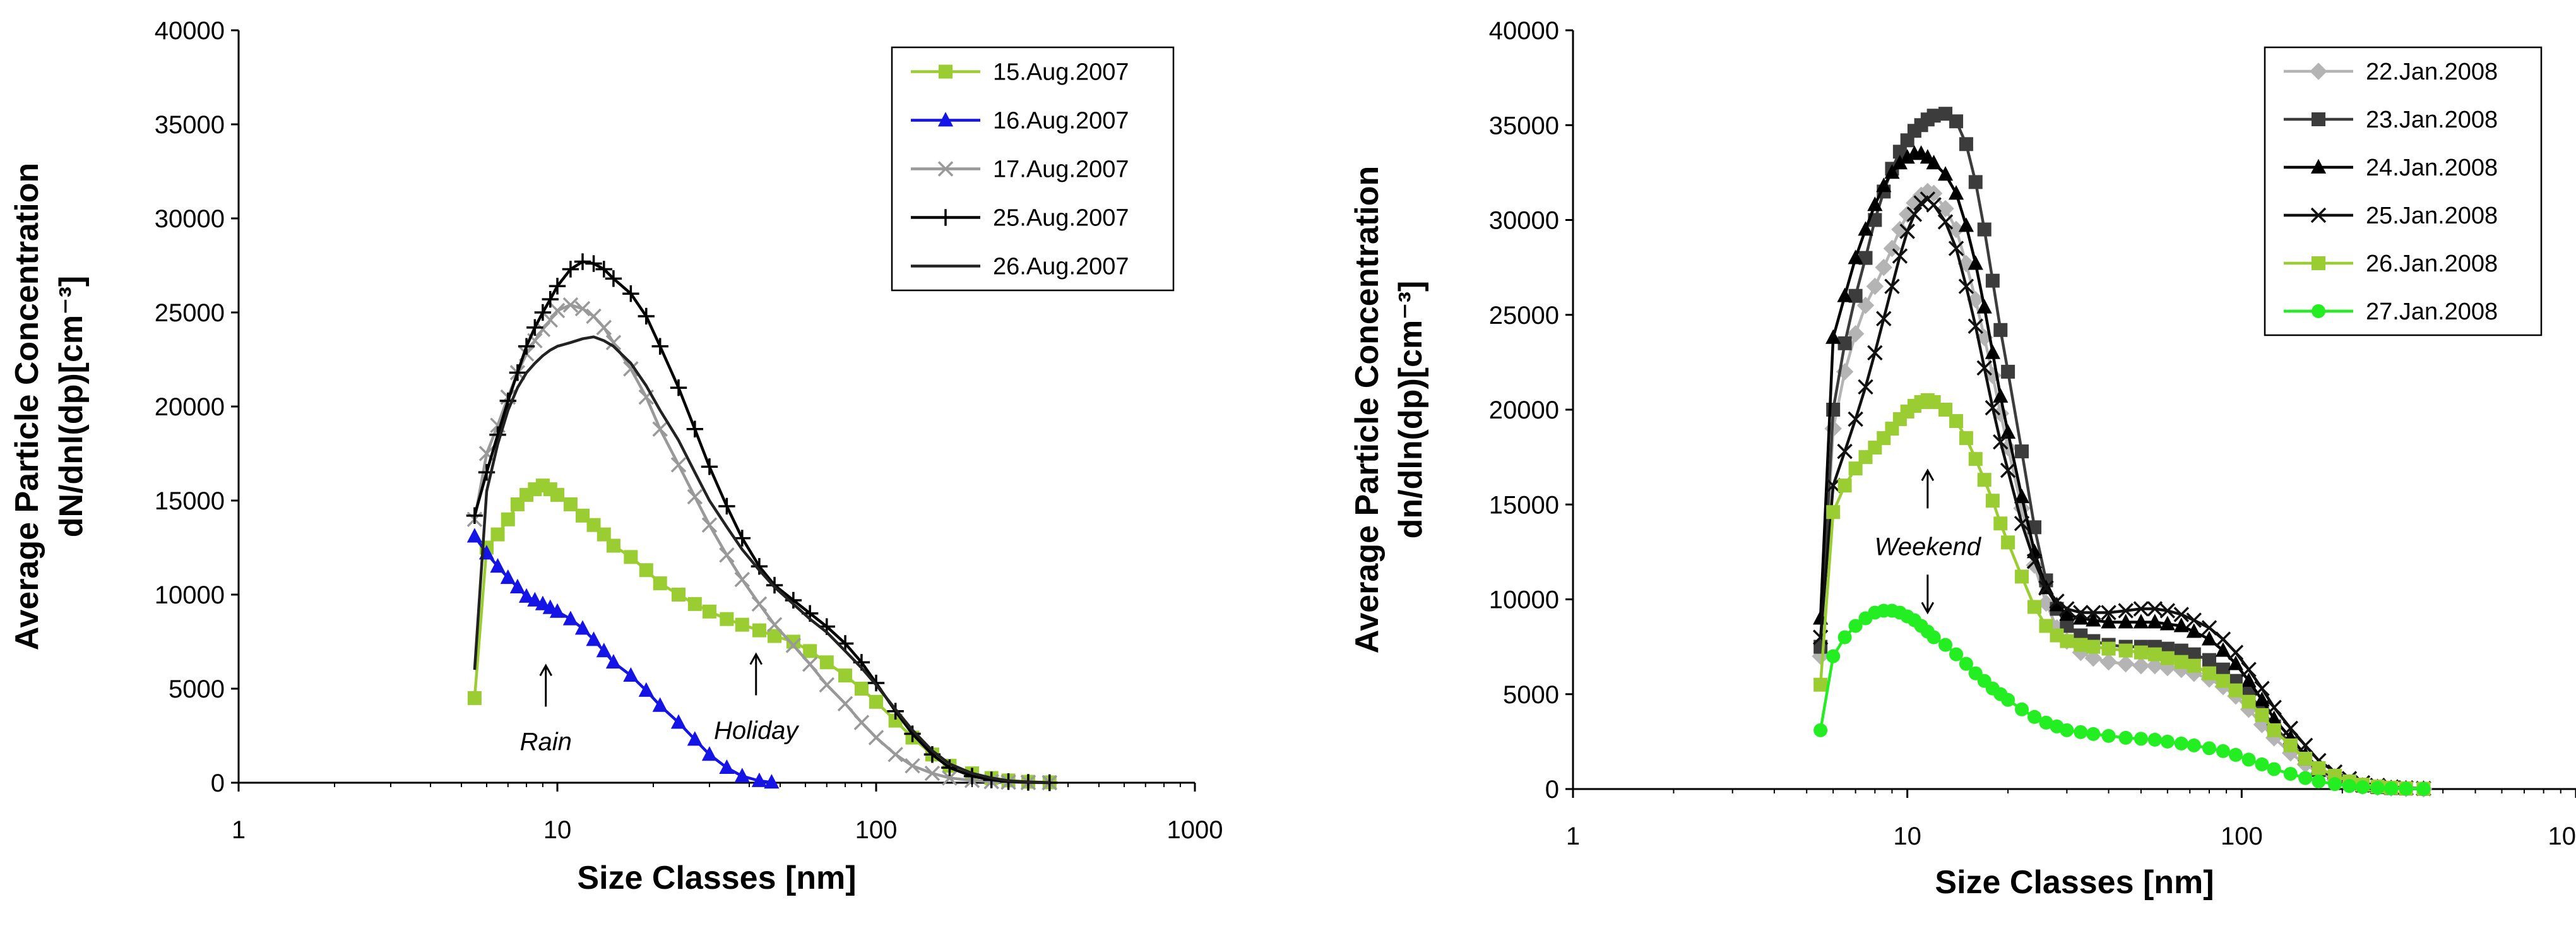 Image resolution: width=2576 pixels, height=926 pixels. I want to click on legend-box, so click(2404, 191).